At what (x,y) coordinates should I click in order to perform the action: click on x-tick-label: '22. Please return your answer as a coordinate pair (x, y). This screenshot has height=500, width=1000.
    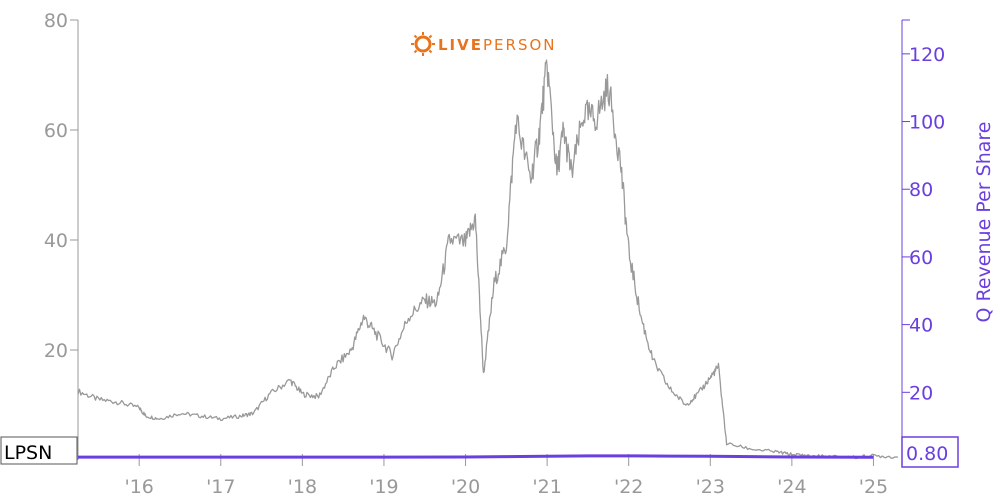
    Looking at the image, I should click on (628, 487).